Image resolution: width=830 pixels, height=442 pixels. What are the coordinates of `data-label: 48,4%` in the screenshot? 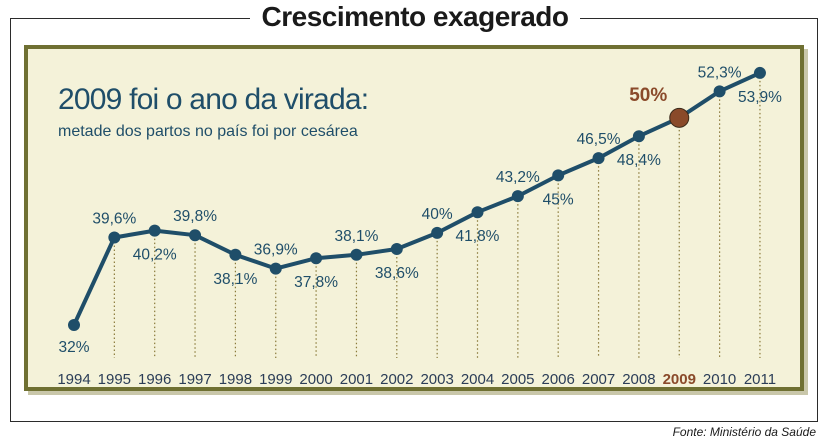 It's located at (639, 160).